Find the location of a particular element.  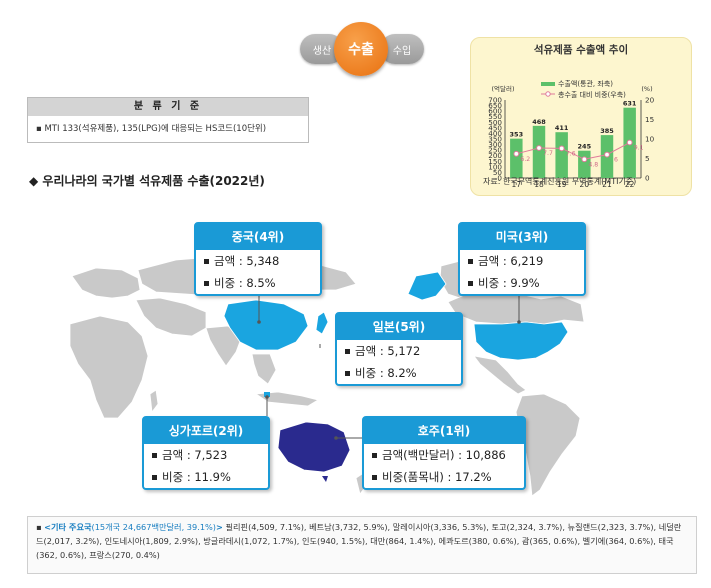

card-australia: 호주(1위) 금액(백만달러) : 10,886 비중(품목내) : 17.2% is located at coordinates (444, 453).